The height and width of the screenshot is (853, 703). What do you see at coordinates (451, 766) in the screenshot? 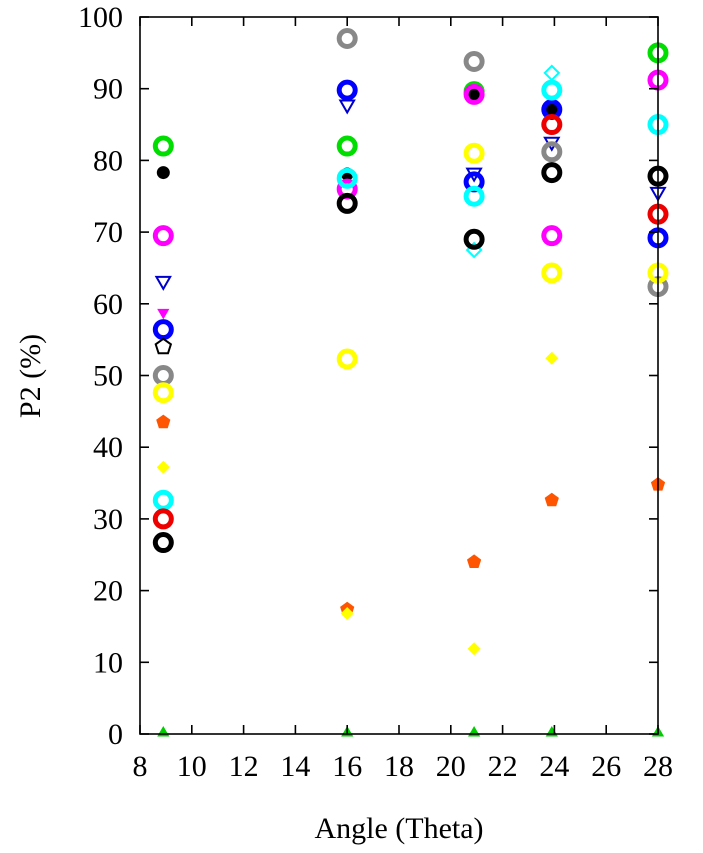
I see `x-tick-label: 20` at bounding box center [451, 766].